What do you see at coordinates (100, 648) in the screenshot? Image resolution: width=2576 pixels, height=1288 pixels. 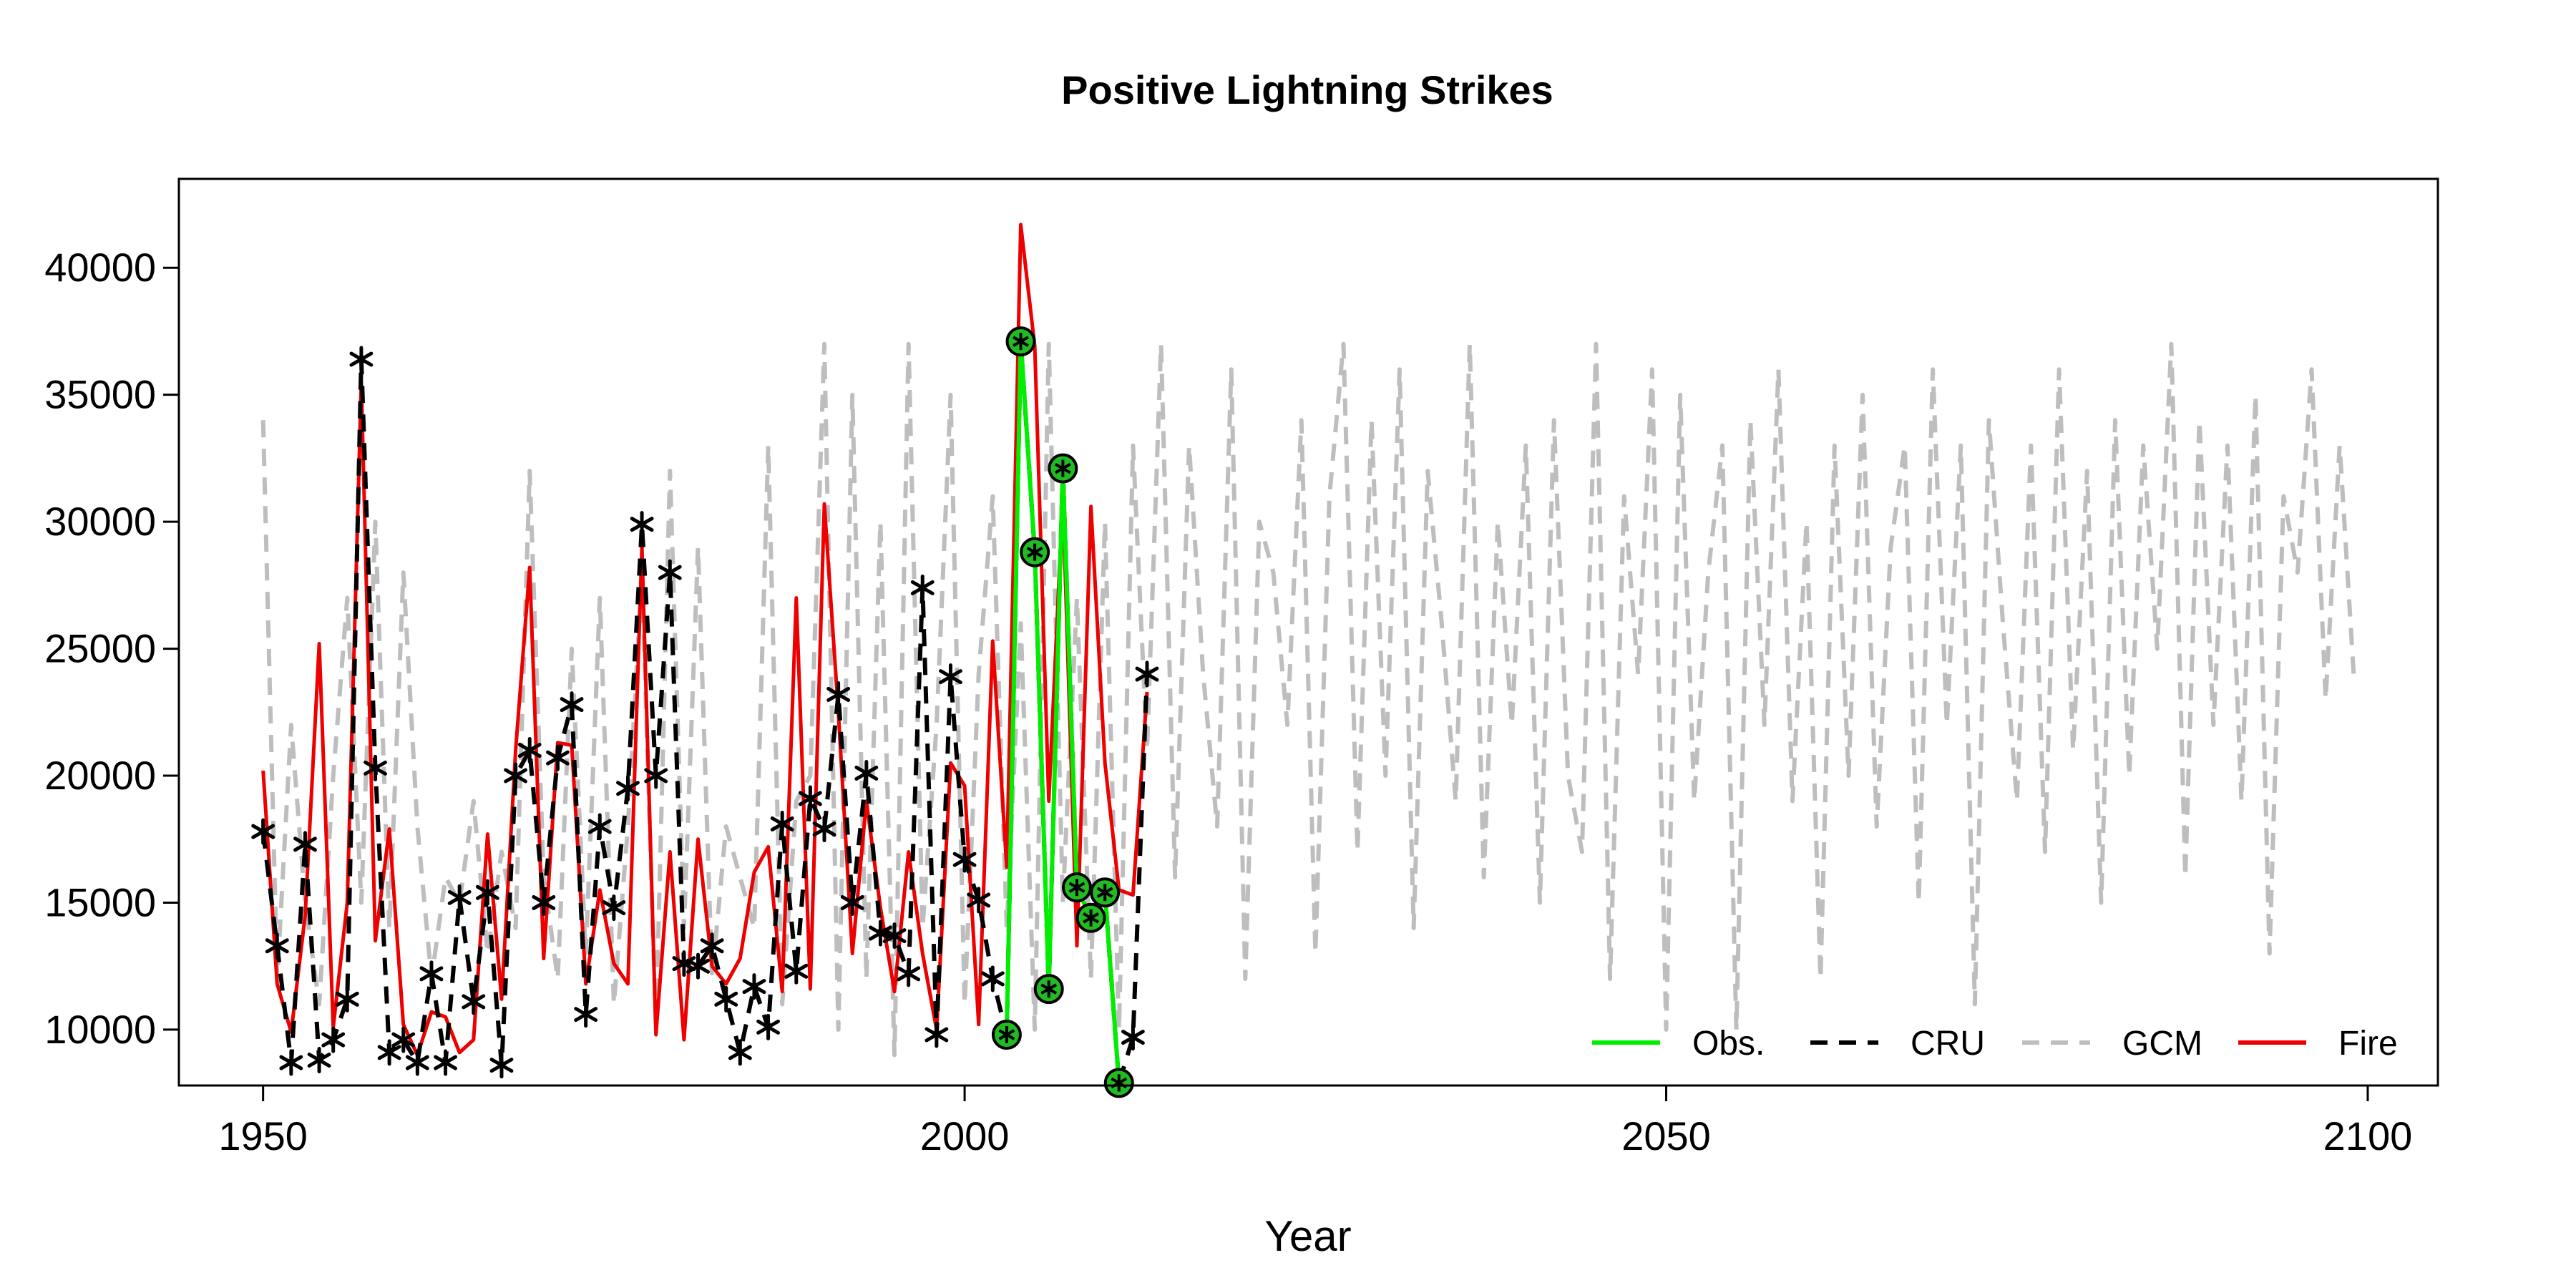 I see `y-tick-label: 25000` at bounding box center [100, 648].